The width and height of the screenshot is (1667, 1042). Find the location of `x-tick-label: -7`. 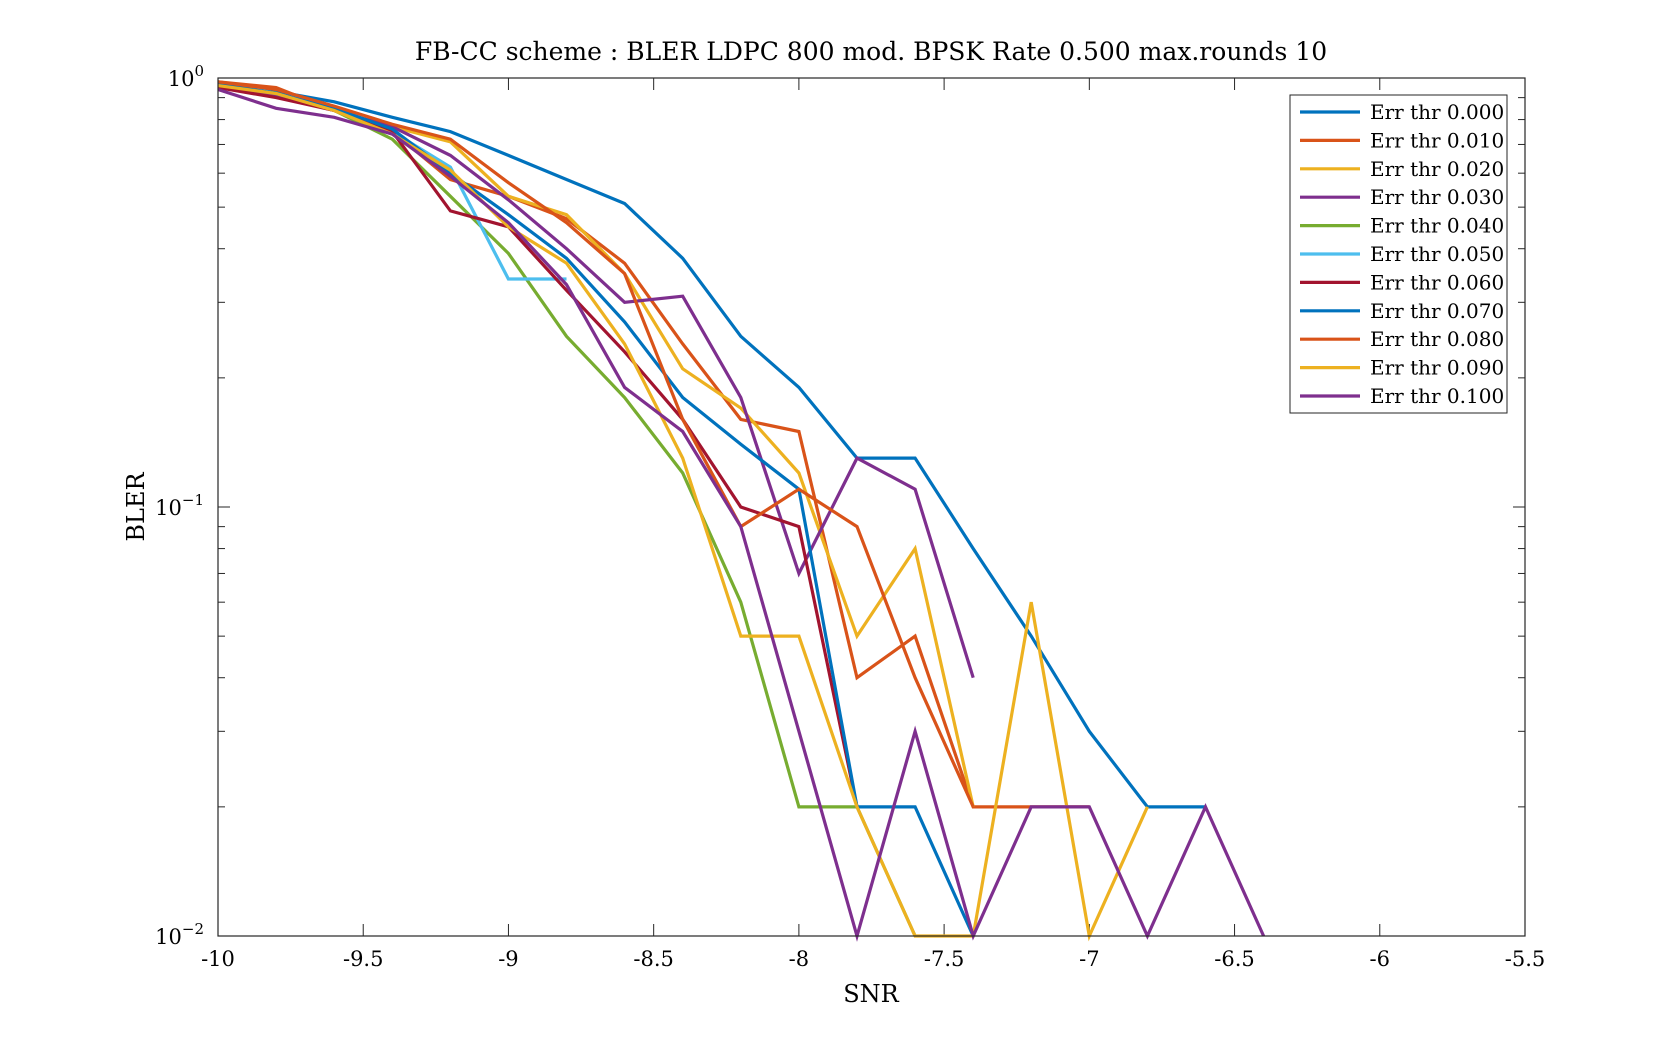

x-tick-label: -7 is located at coordinates (1089, 959).